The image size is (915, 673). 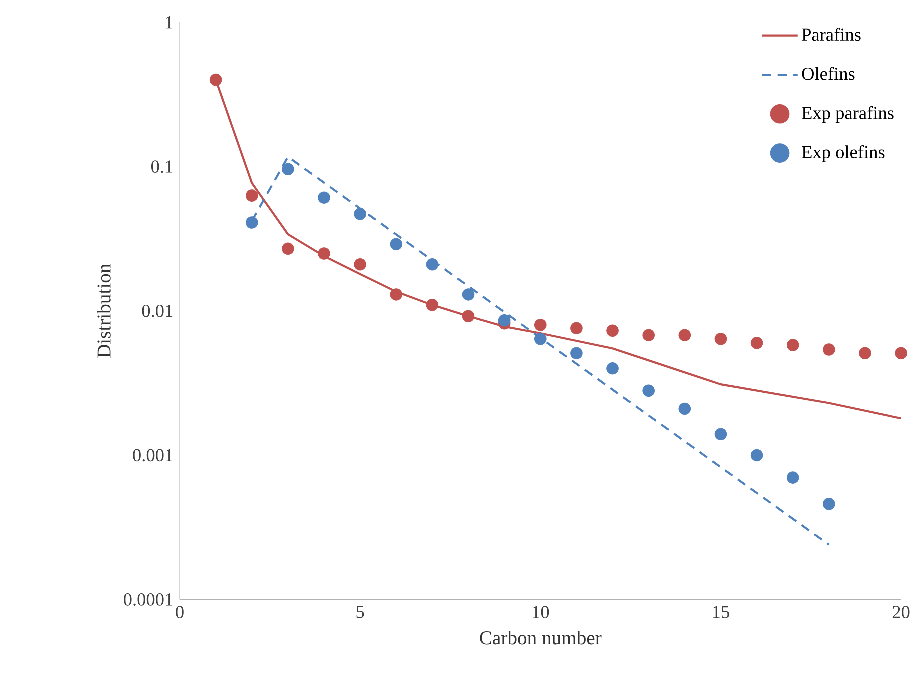 I want to click on x-tick-label: 15, so click(x=721, y=612).